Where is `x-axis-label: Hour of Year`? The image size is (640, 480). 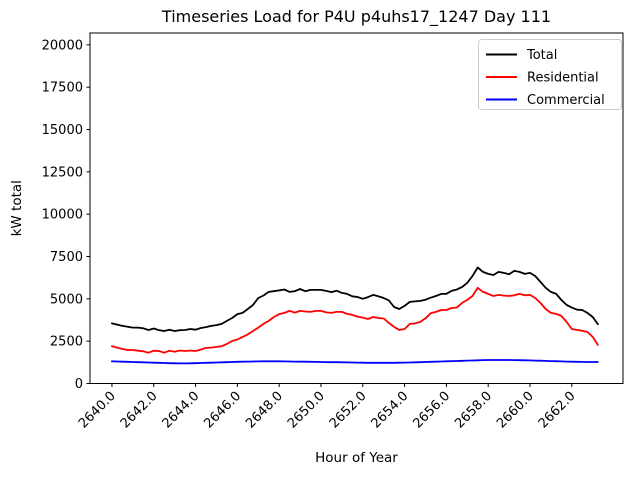
x-axis-label: Hour of Year is located at coordinates (356, 458).